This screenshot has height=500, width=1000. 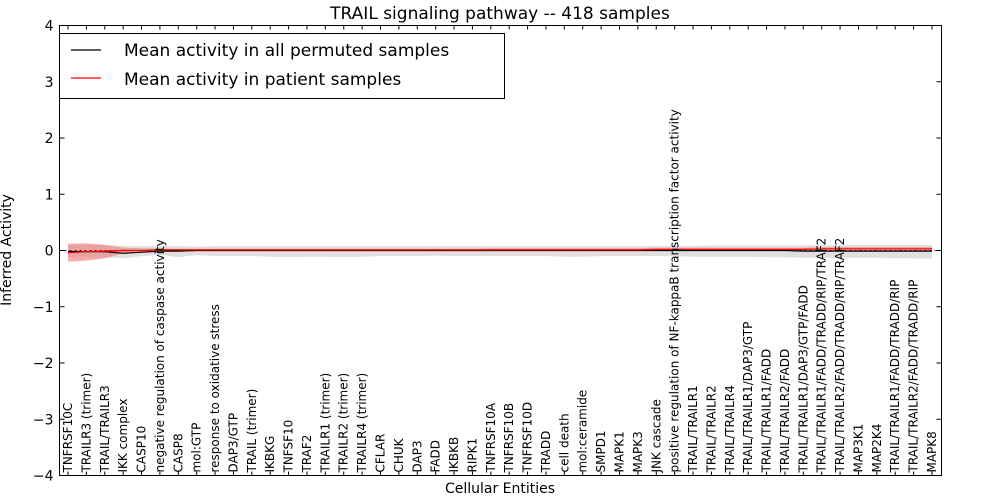 What do you see at coordinates (822, 356) in the screenshot?
I see `x-tick-label: TRAIL/TRAILR1/FADD/TRADD/RIP/TRAF2` at bounding box center [822, 356].